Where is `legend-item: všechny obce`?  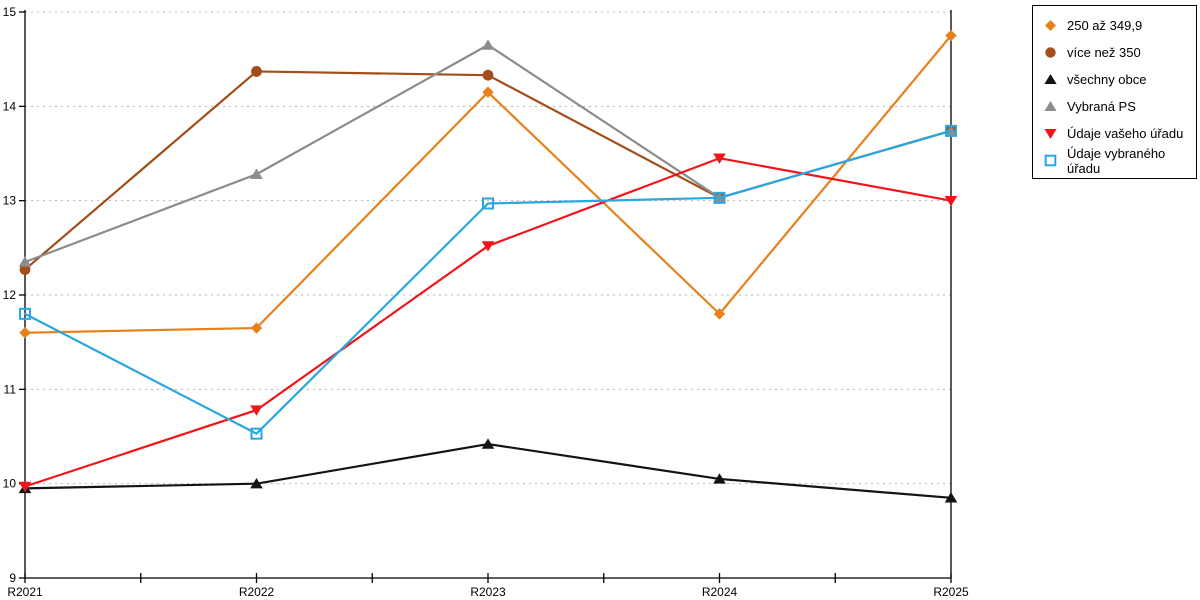 legend-item: všechny obce is located at coordinates (1117, 79).